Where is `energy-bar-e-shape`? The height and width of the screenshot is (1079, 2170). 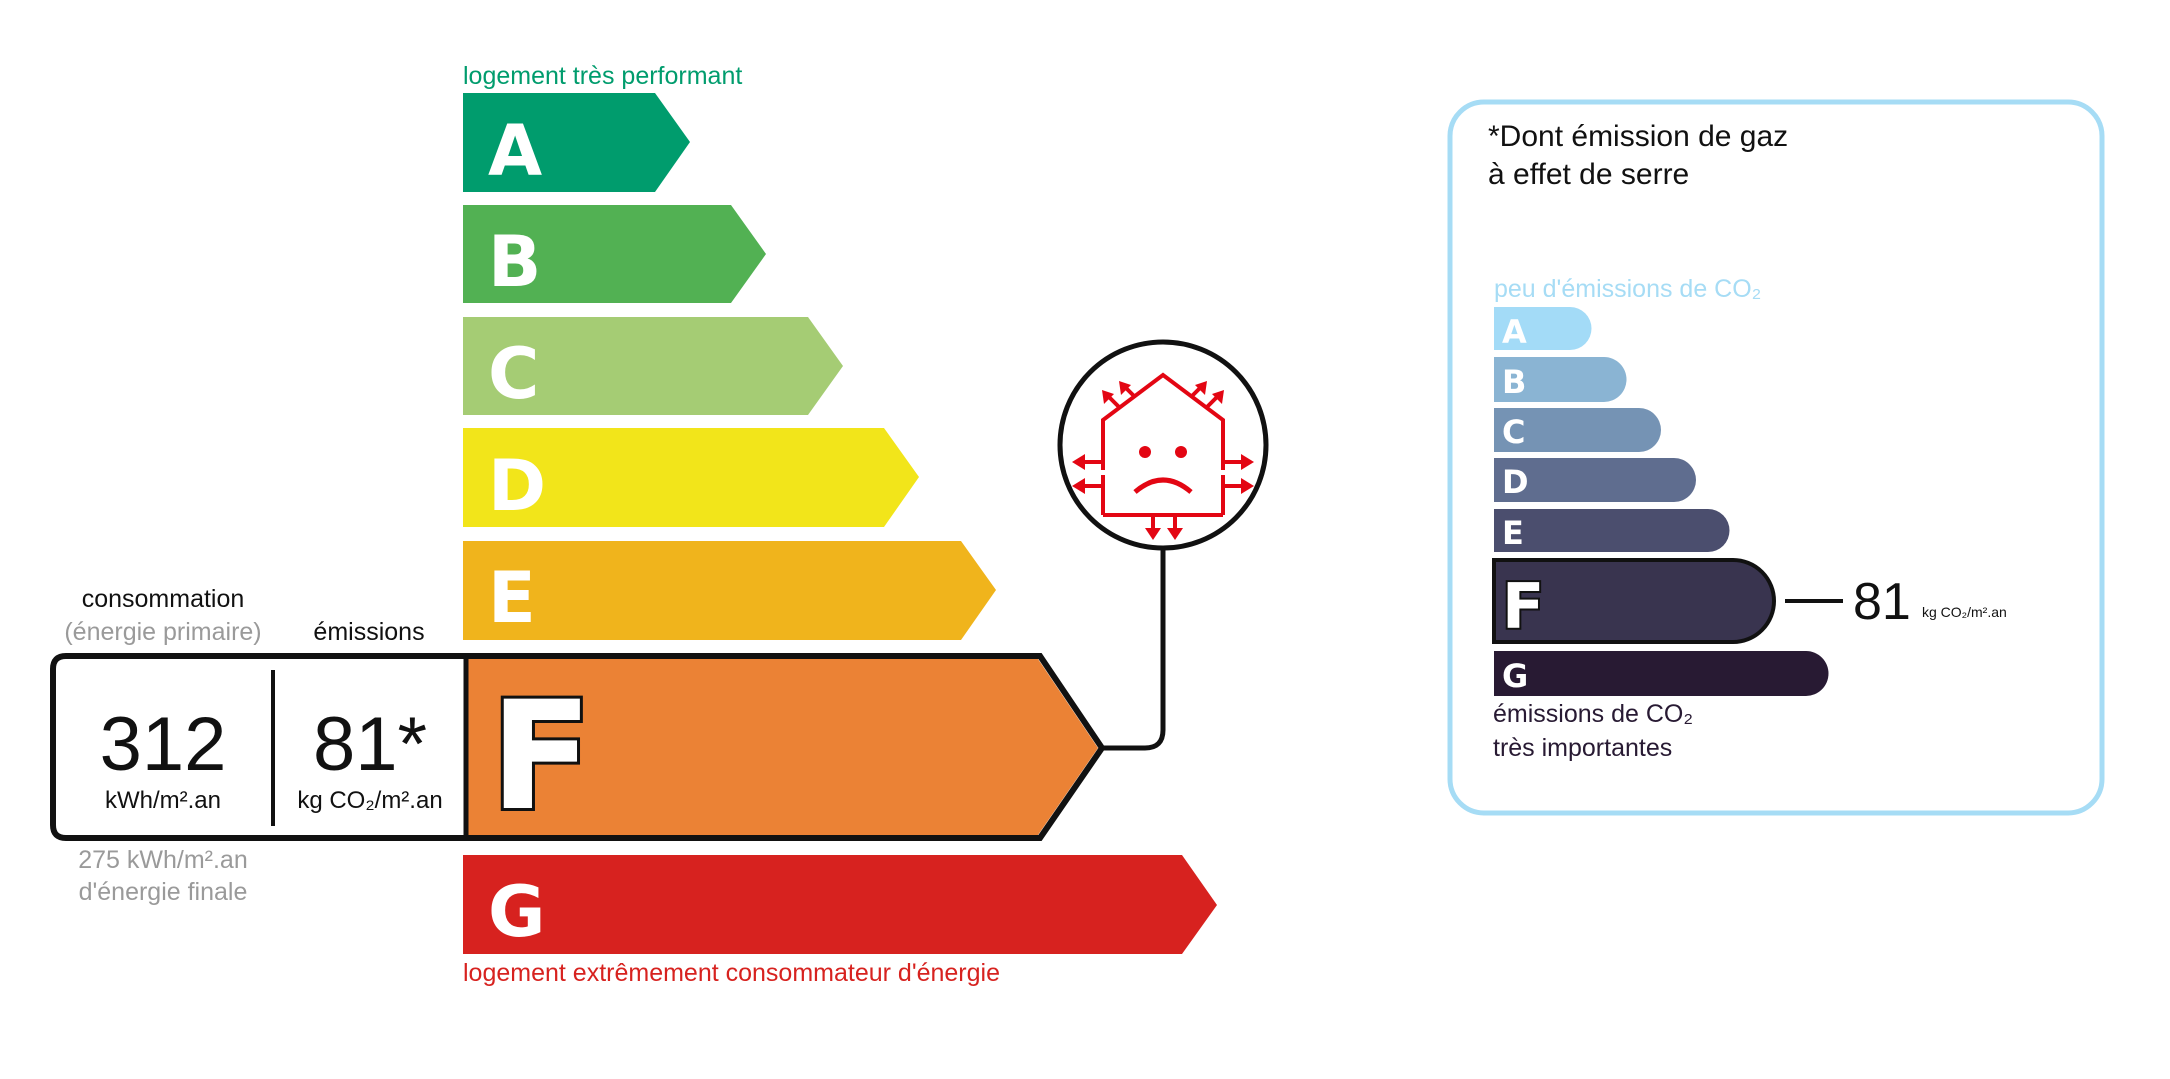 energy-bar-e-shape is located at coordinates (729, 590).